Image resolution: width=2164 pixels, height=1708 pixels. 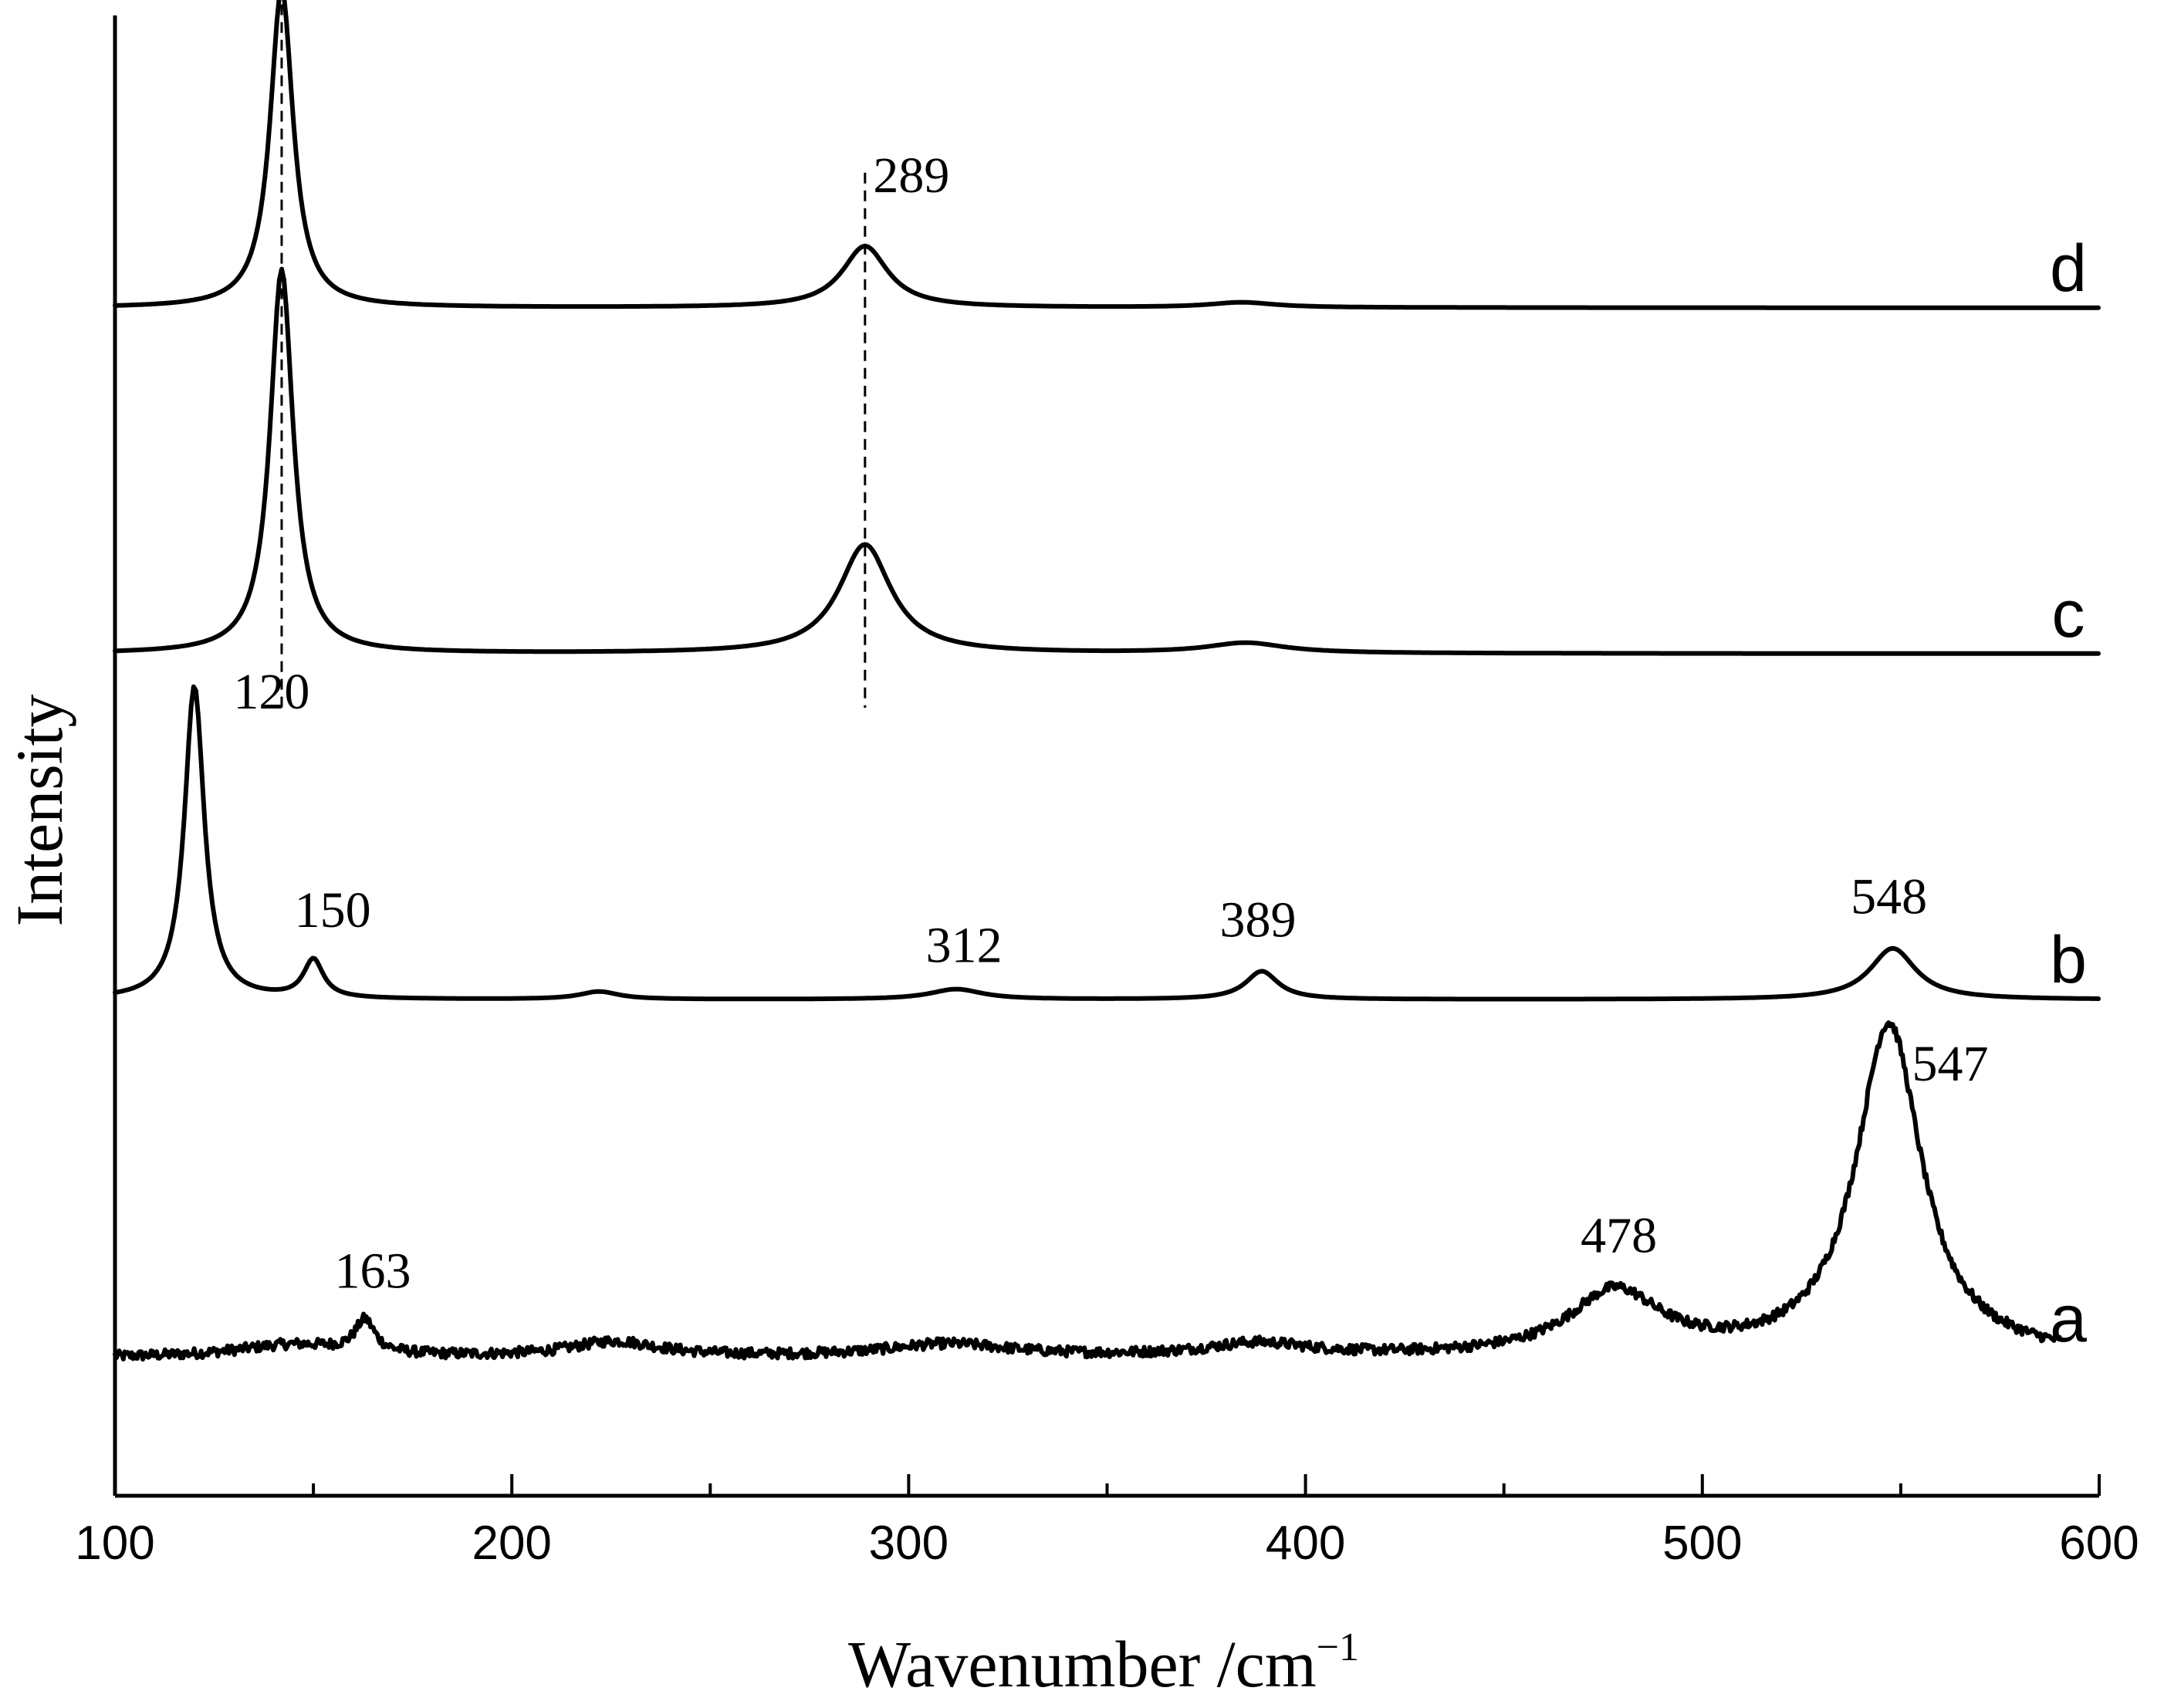 I want to click on peak-label-478: 478, so click(x=1619, y=1235).